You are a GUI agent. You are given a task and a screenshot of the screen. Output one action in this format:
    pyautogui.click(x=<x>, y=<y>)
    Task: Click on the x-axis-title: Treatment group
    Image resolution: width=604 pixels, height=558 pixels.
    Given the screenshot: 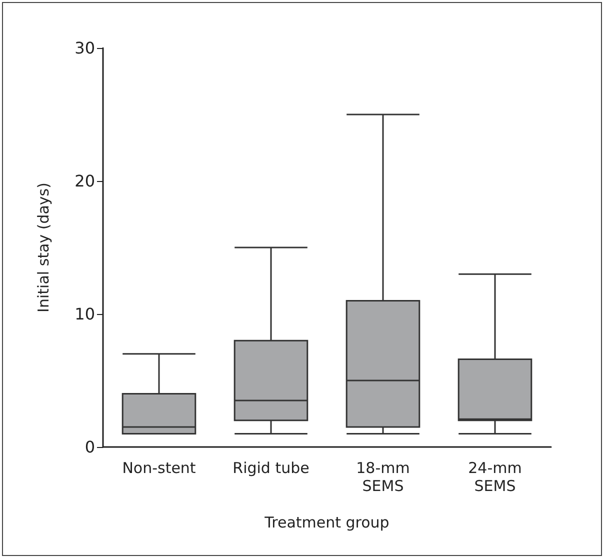 What is the action you would take?
    pyautogui.click(x=327, y=523)
    